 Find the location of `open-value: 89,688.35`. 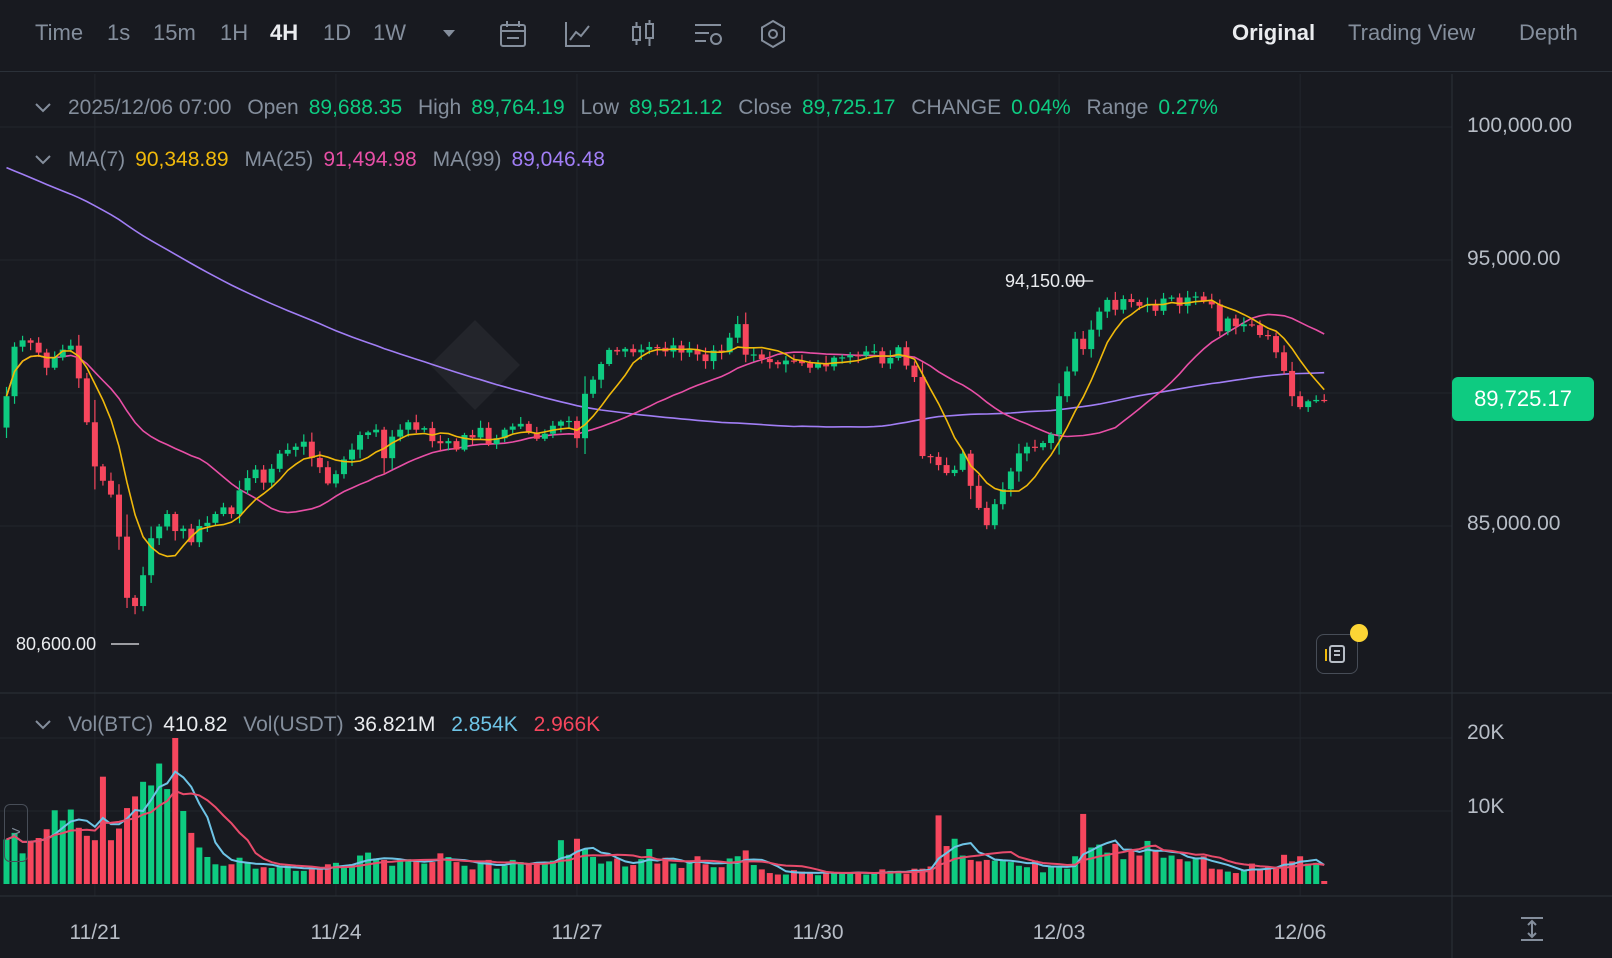

open-value: 89,688.35 is located at coordinates (355, 107).